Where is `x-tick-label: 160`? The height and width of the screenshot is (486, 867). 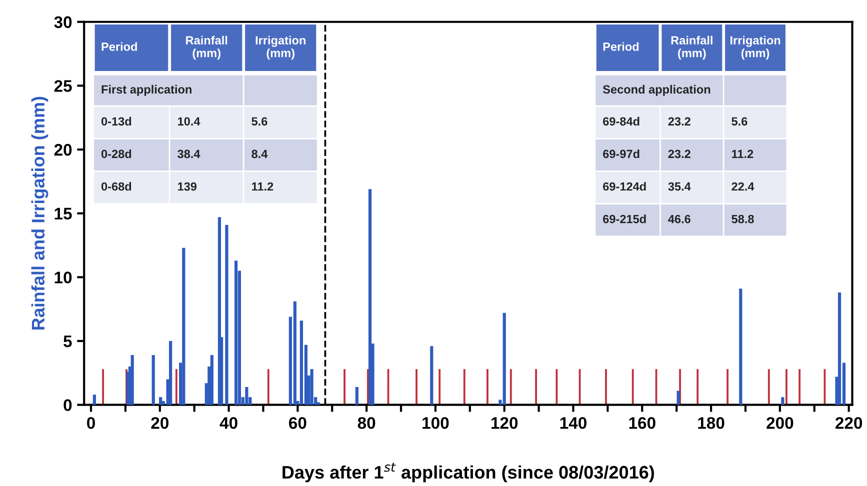 x-tick-label: 160 is located at coordinates (642, 423).